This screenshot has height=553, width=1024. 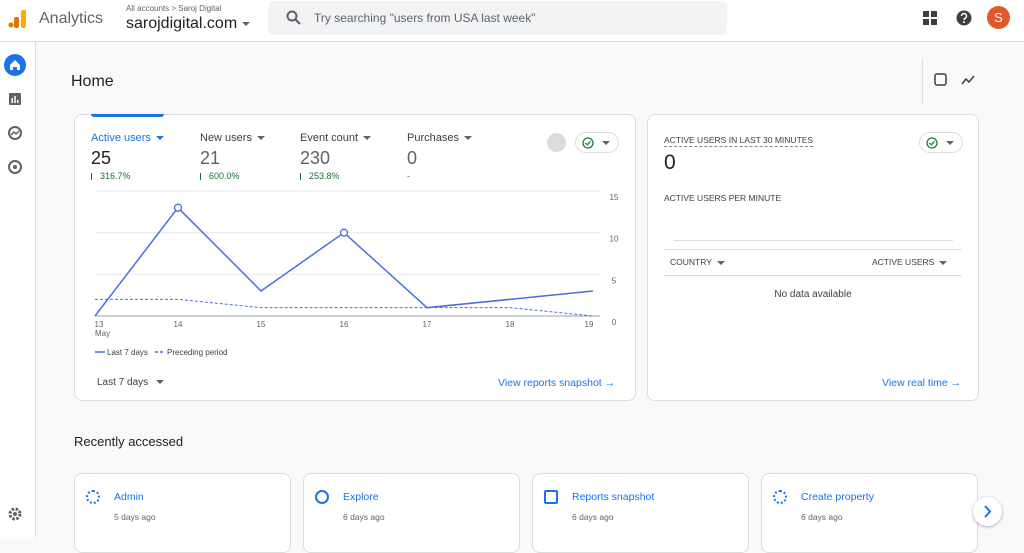 What do you see at coordinates (121, 138) in the screenshot?
I see `label: Active users` at bounding box center [121, 138].